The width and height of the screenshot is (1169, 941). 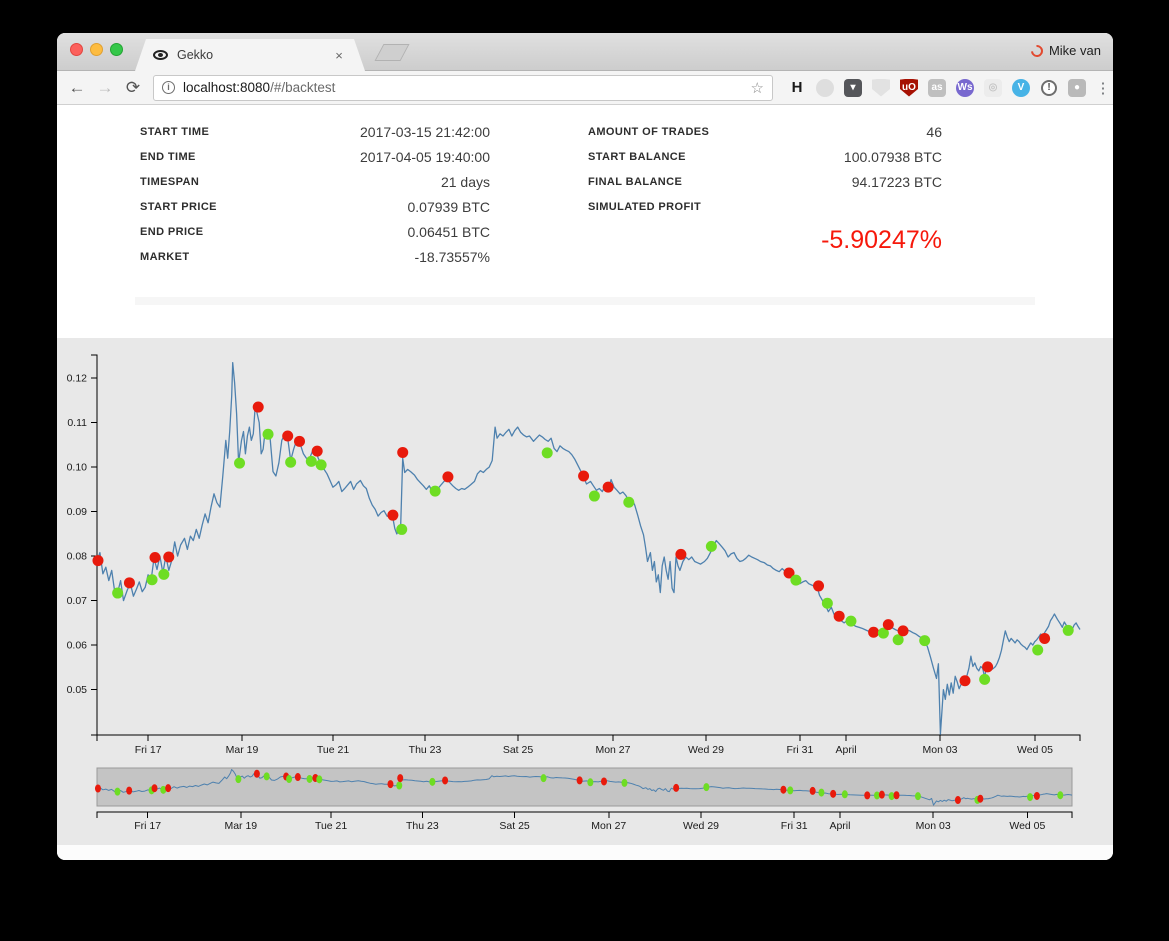 What do you see at coordinates (612, 750) in the screenshot?
I see `x-tick-label: Mon 27` at bounding box center [612, 750].